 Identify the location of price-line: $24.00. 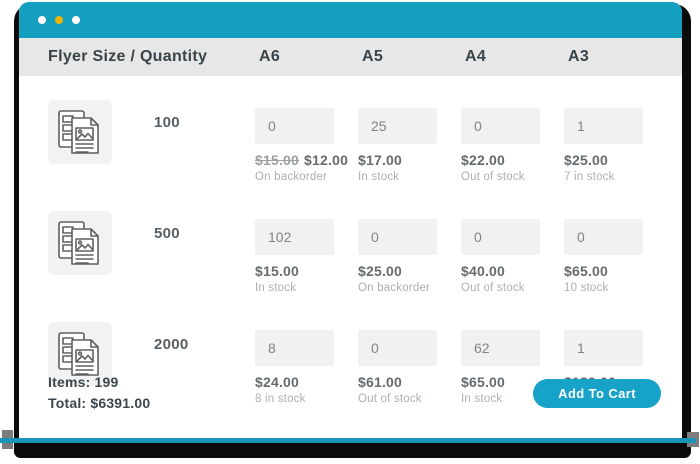
(306, 382).